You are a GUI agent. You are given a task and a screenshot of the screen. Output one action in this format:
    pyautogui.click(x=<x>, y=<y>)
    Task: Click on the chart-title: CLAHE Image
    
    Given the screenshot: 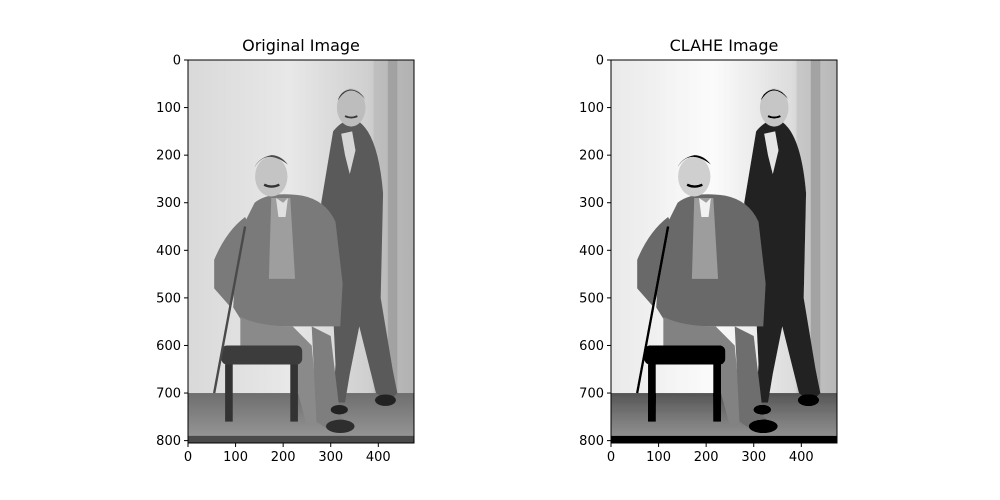 What is the action you would take?
    pyautogui.click(x=724, y=45)
    